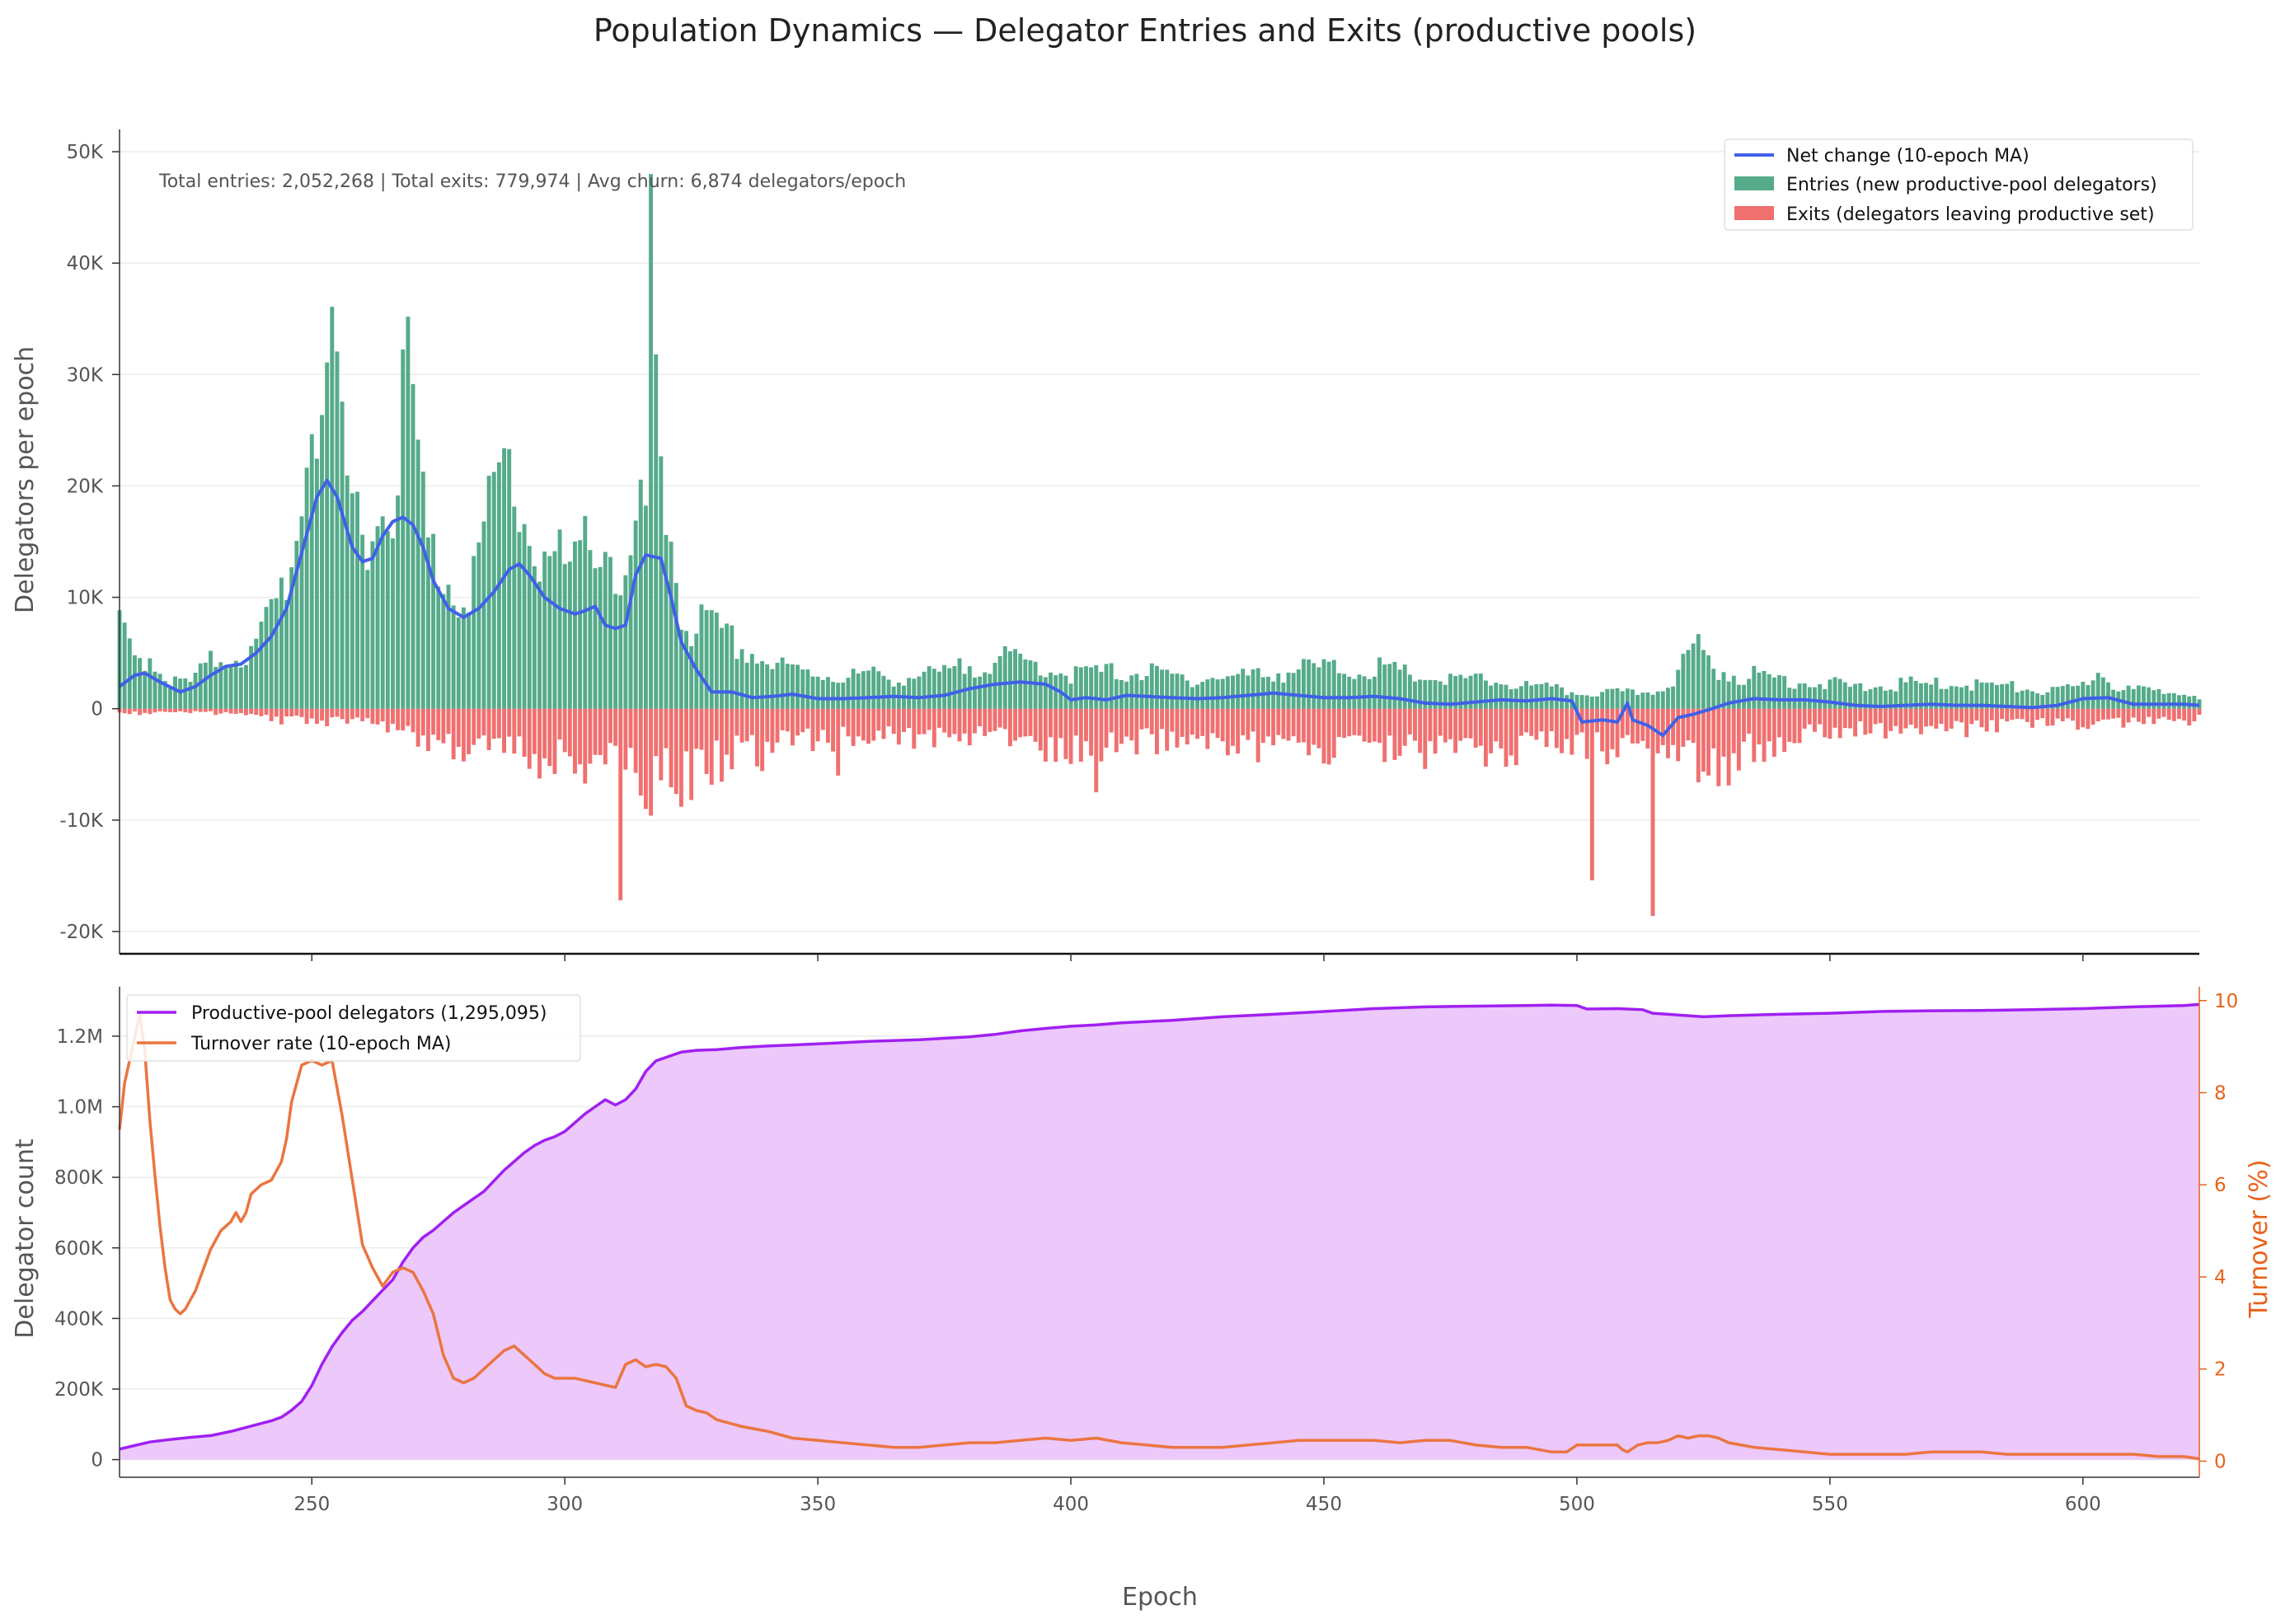 This screenshot has width=2290, height=1624. I want to click on bottom-x-tick-label: 400, so click(1071, 1505).